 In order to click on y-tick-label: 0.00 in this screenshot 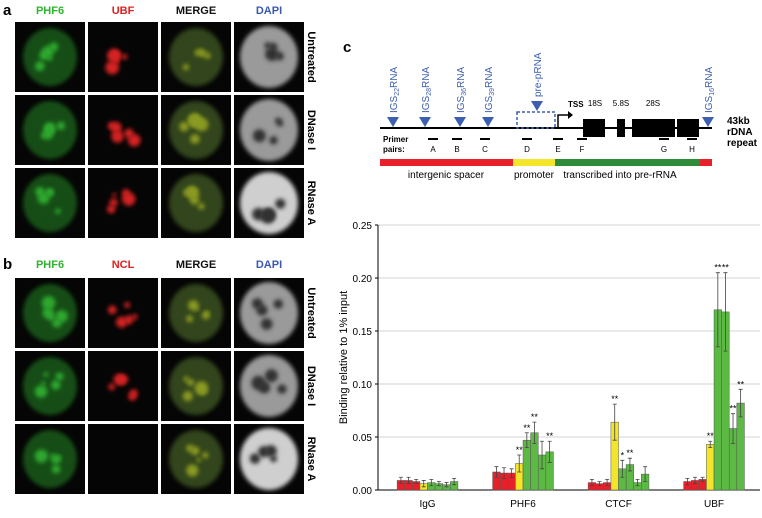, I will do `click(363, 491)`.